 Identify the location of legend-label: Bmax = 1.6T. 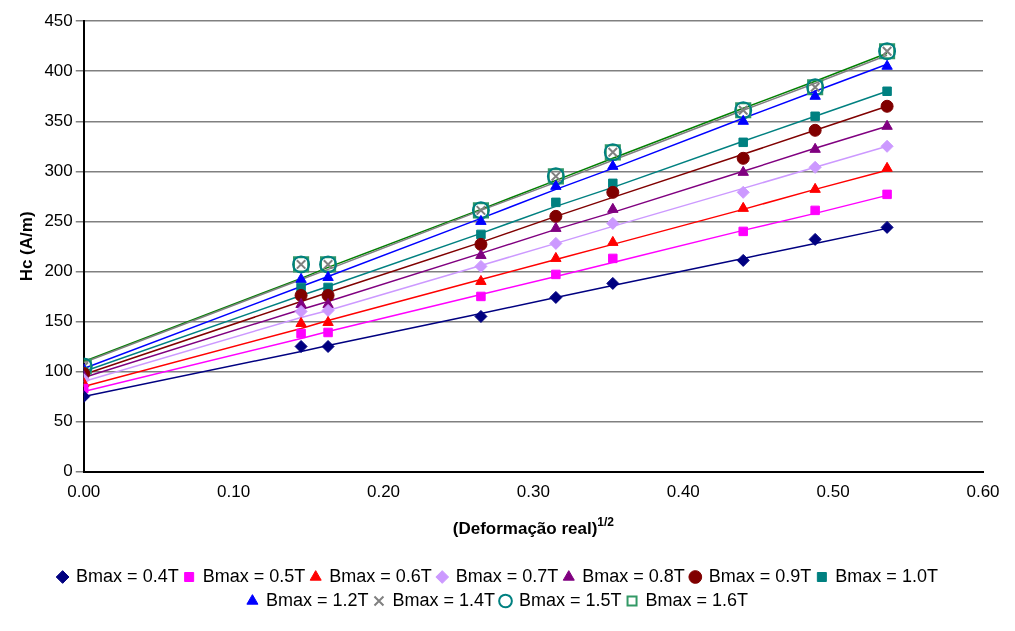
(697, 599).